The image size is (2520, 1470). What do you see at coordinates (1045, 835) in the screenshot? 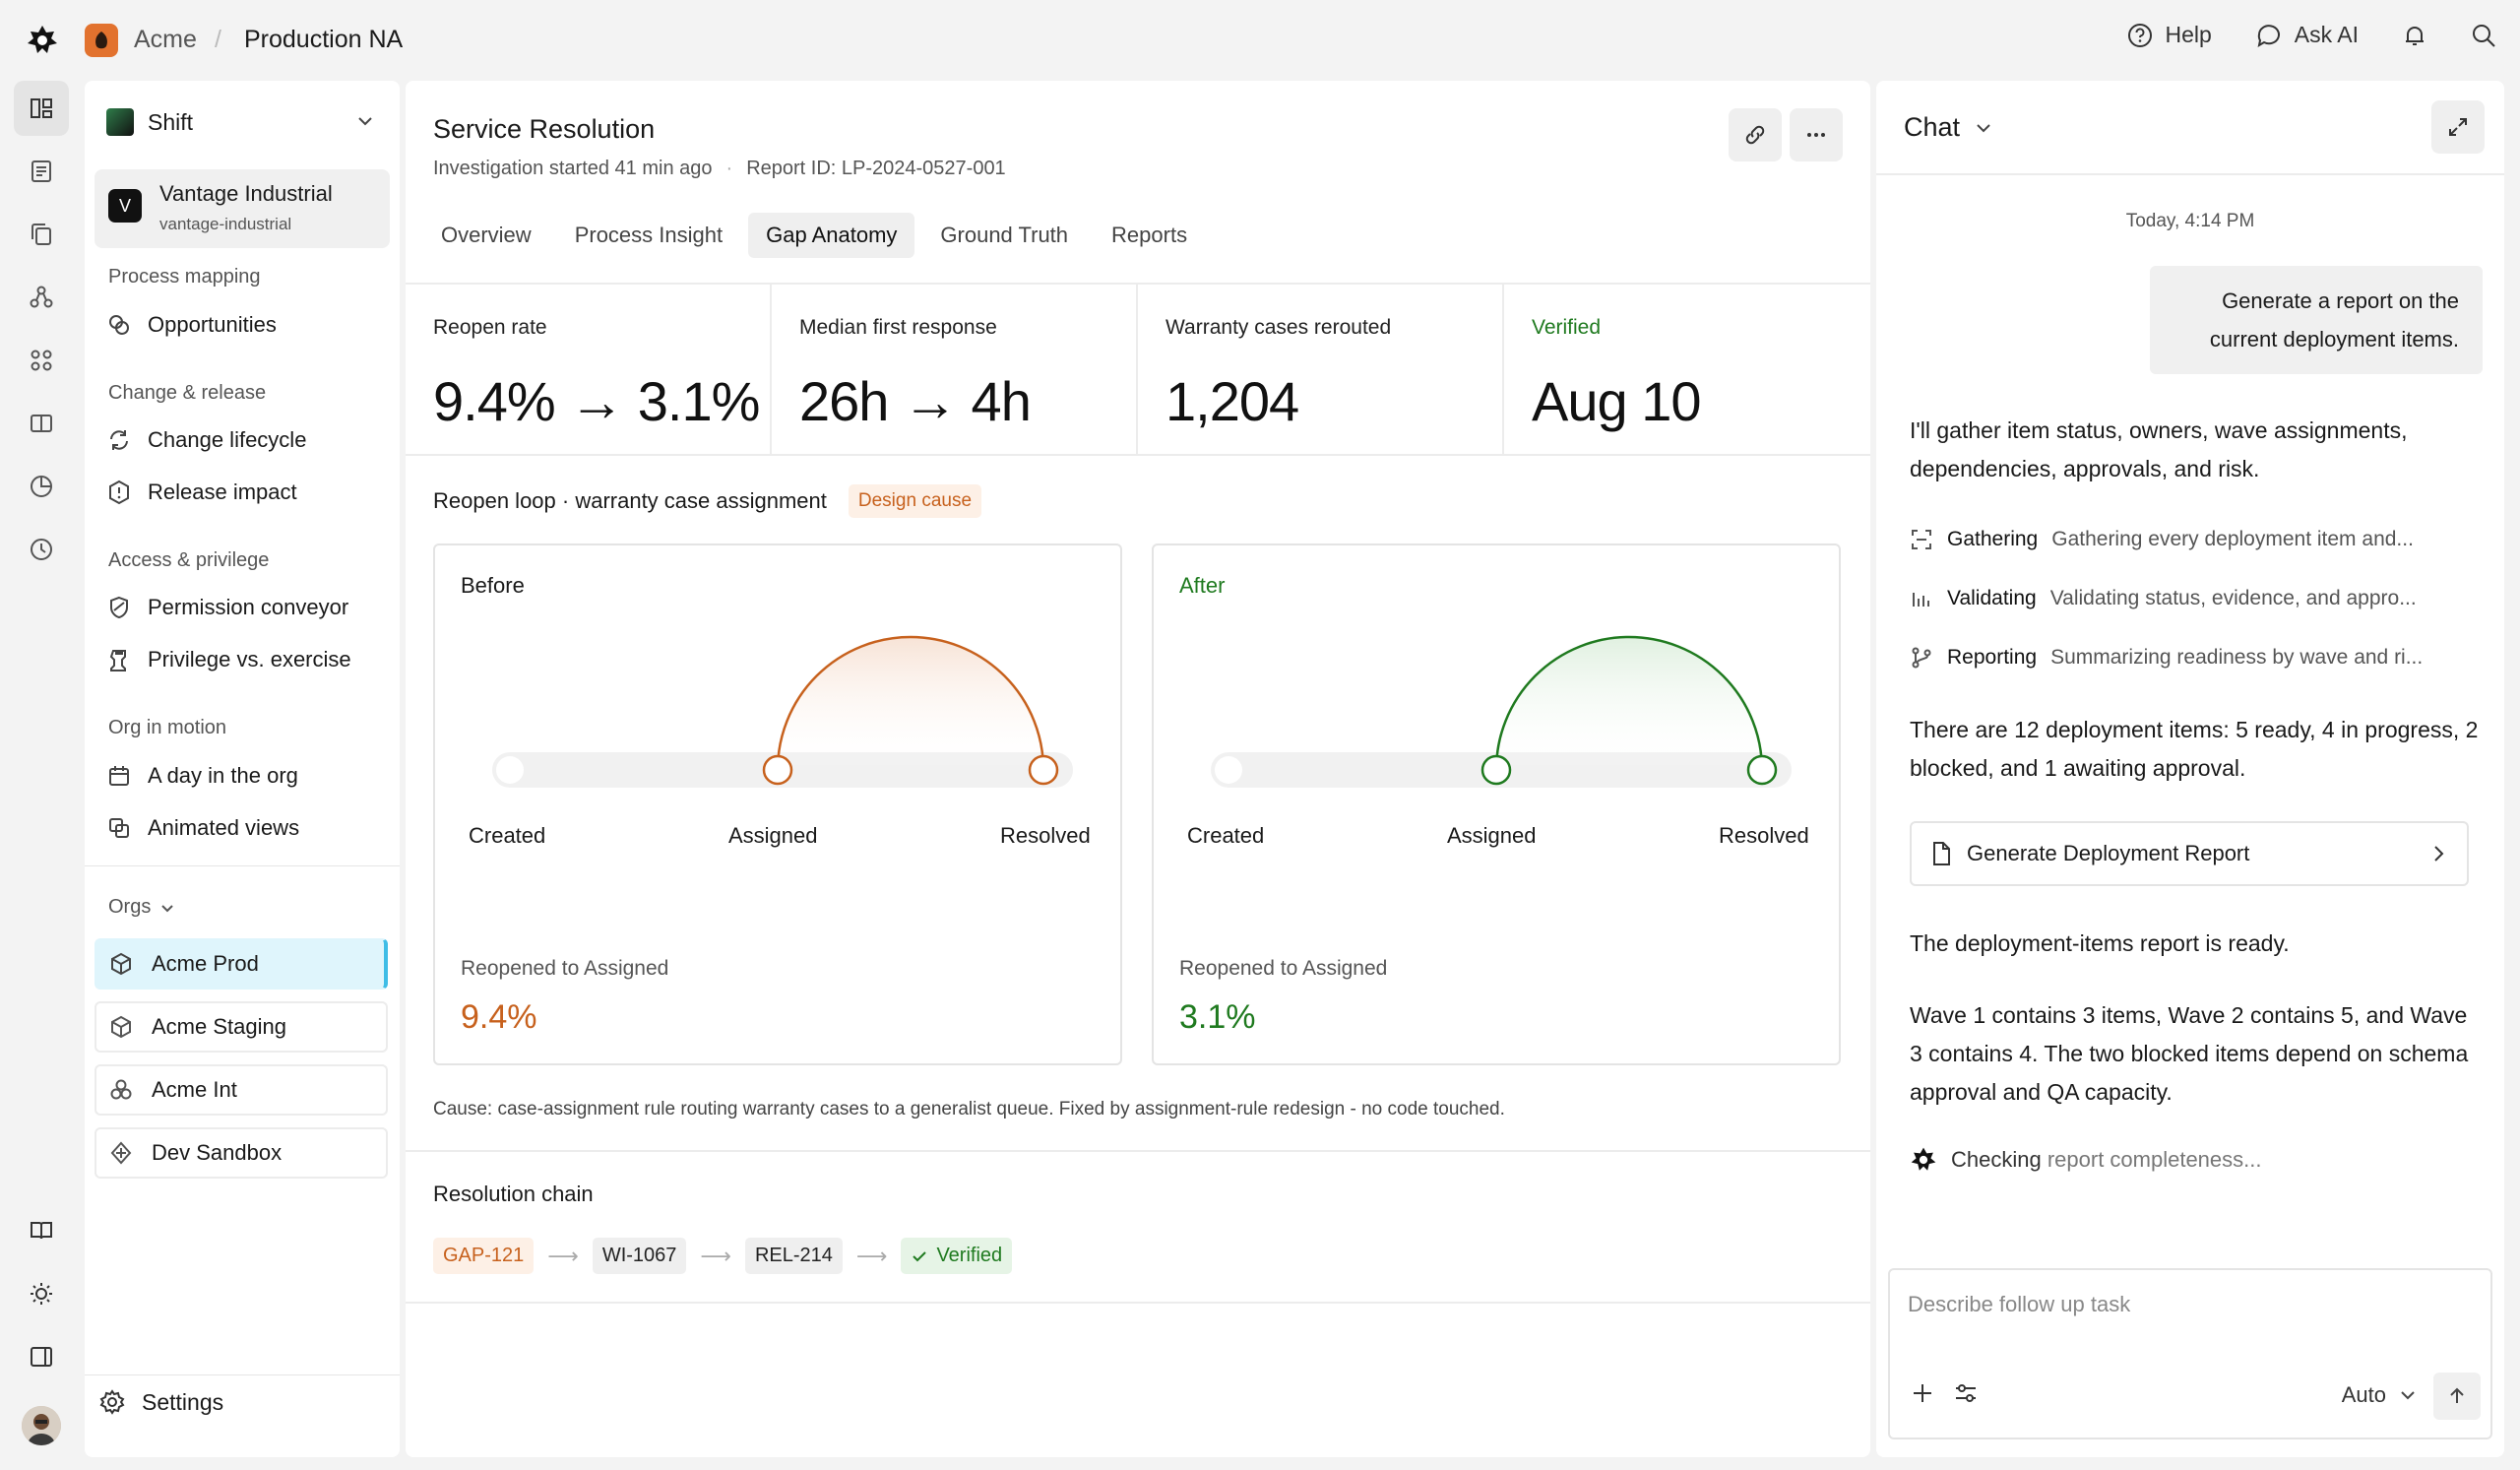
I see `label-resolved: Resolved` at bounding box center [1045, 835].